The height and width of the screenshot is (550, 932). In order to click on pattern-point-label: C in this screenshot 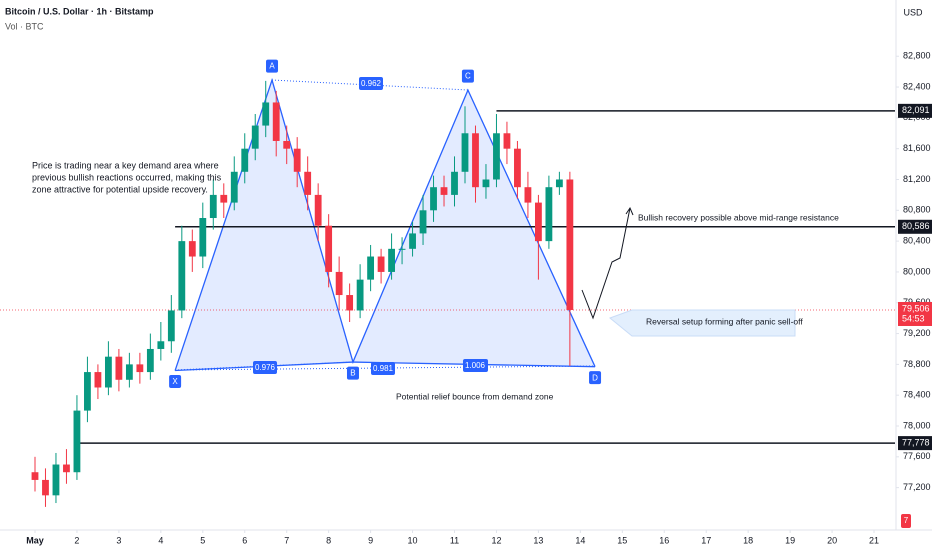, I will do `click(468, 76)`.